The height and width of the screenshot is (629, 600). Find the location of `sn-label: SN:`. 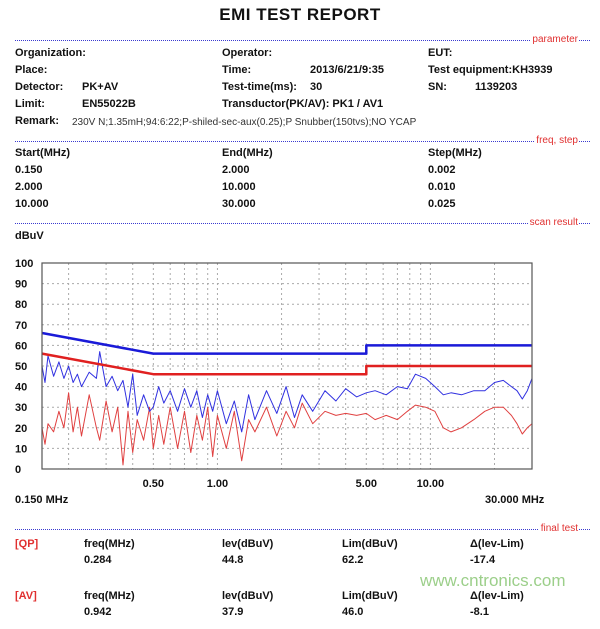

sn-label: SN: is located at coordinates (437, 87).